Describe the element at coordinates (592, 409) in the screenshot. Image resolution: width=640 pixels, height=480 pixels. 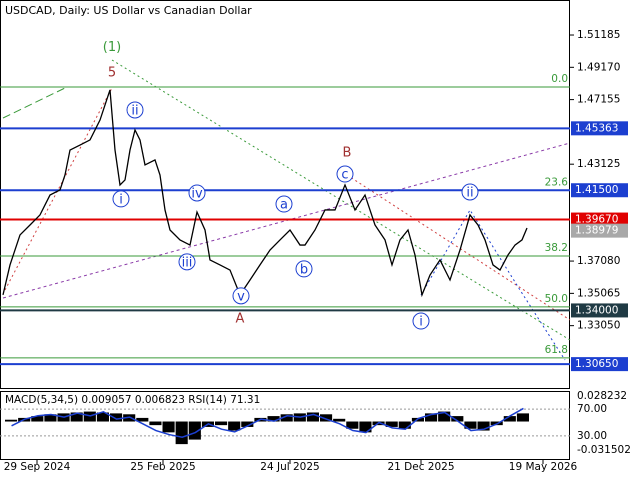
I see `indicator-tick-label: 70.00` at that location.